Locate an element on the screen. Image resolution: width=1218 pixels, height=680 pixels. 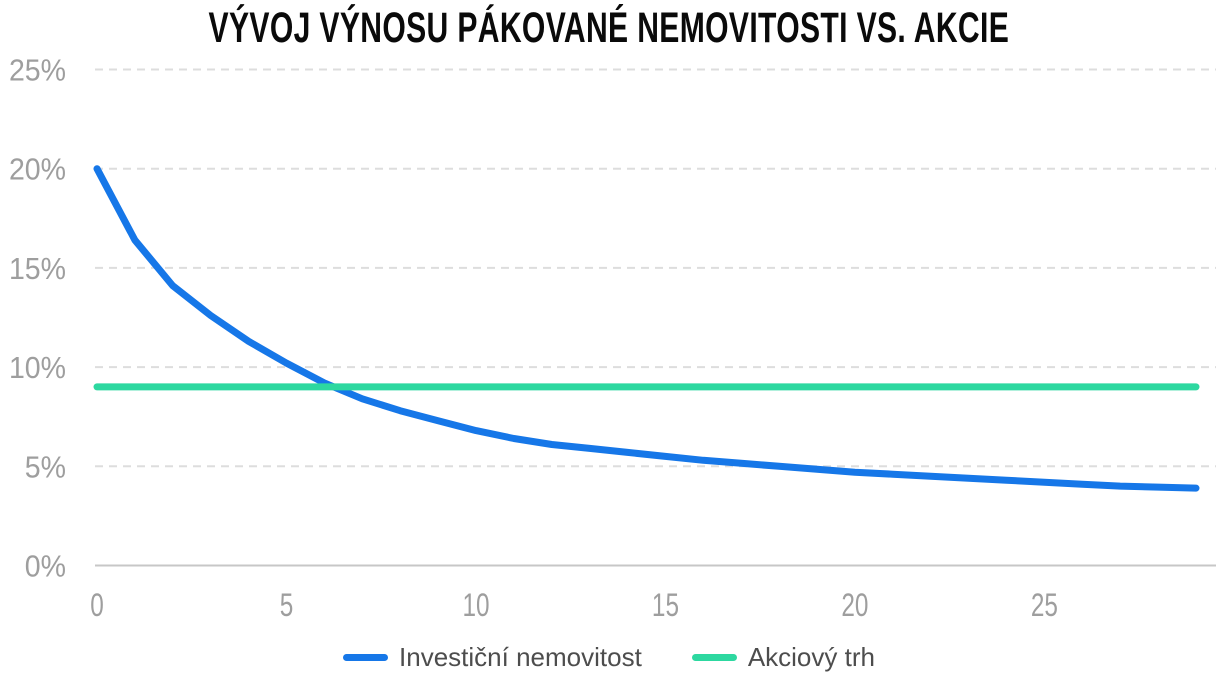
legend-label-property: Investiční nemovitost is located at coordinates (520, 656).